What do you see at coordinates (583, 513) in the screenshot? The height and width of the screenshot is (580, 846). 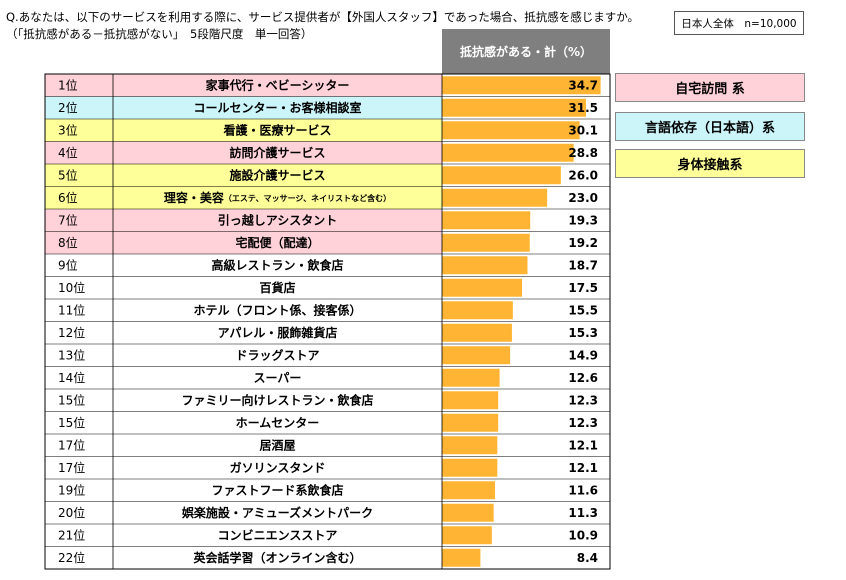 I see `value-label: 11.3` at bounding box center [583, 513].